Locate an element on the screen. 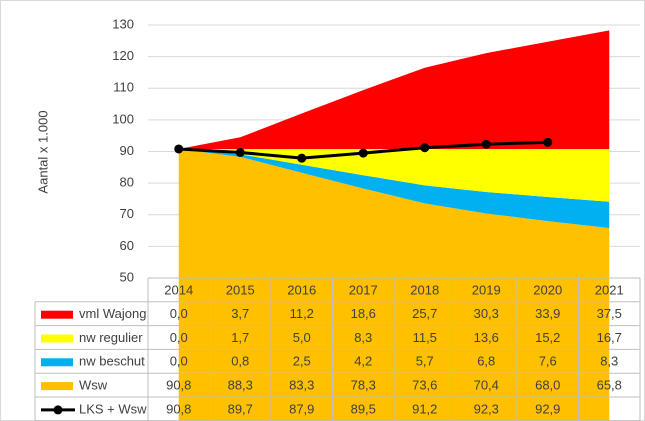 Image resolution: width=645 pixels, height=421 pixels. table-value: 89,5 is located at coordinates (363, 408).